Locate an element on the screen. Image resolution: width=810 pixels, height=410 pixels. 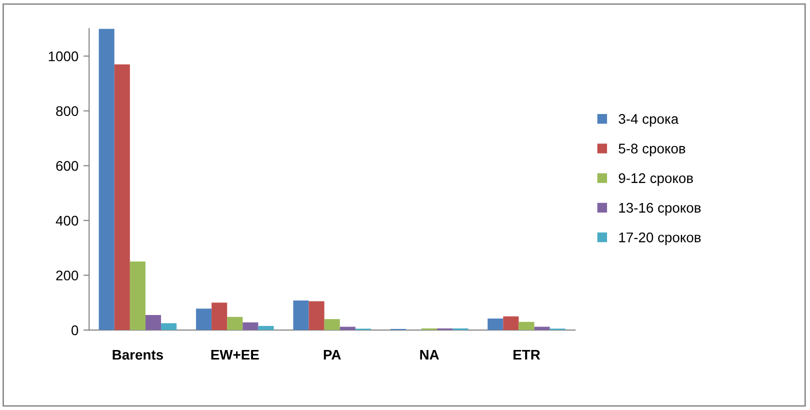
x-tick-label: EW+EE is located at coordinates (235, 355).